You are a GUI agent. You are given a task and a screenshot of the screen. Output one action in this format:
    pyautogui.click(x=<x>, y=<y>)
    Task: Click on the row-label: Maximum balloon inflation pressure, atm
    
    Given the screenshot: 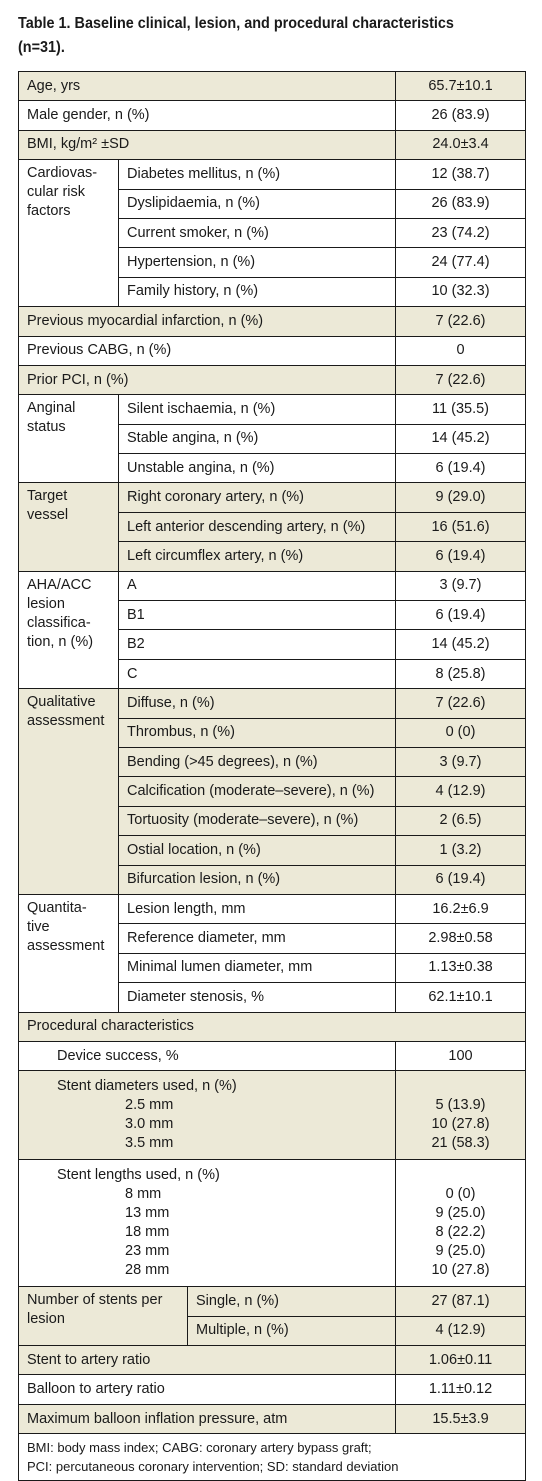 What is the action you would take?
    pyautogui.click(x=207, y=1419)
    